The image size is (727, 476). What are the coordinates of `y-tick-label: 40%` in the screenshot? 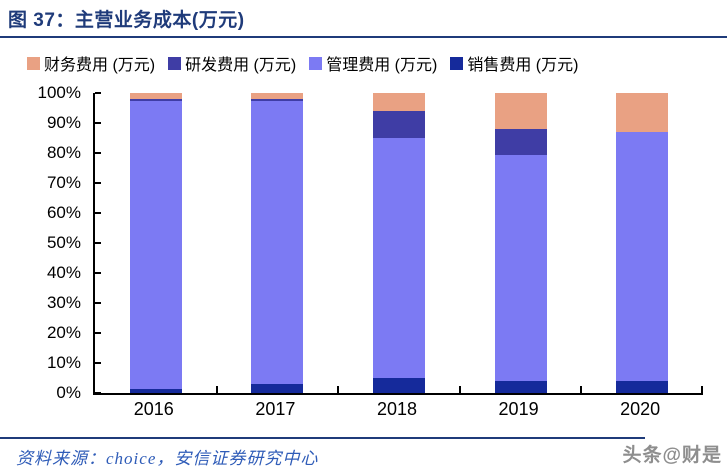 It's located at (63, 272).